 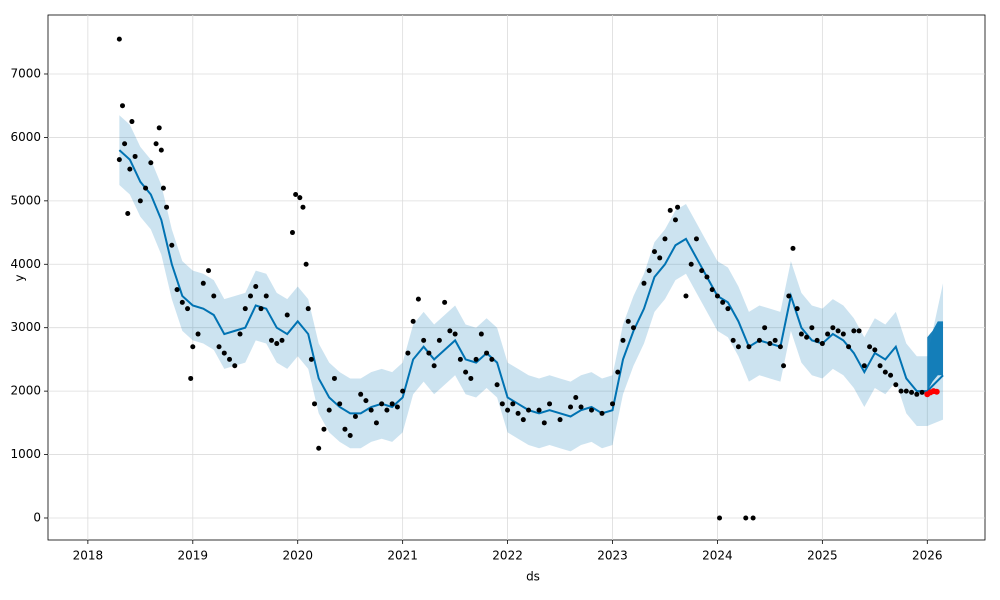 I want to click on x-tick-label: 2018, so click(x=88, y=556).